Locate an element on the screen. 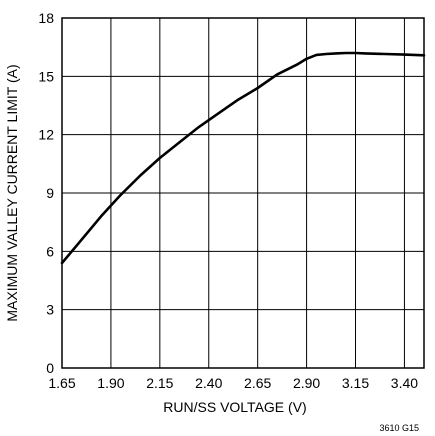  y-tick-label: 6 is located at coordinates (50, 251).